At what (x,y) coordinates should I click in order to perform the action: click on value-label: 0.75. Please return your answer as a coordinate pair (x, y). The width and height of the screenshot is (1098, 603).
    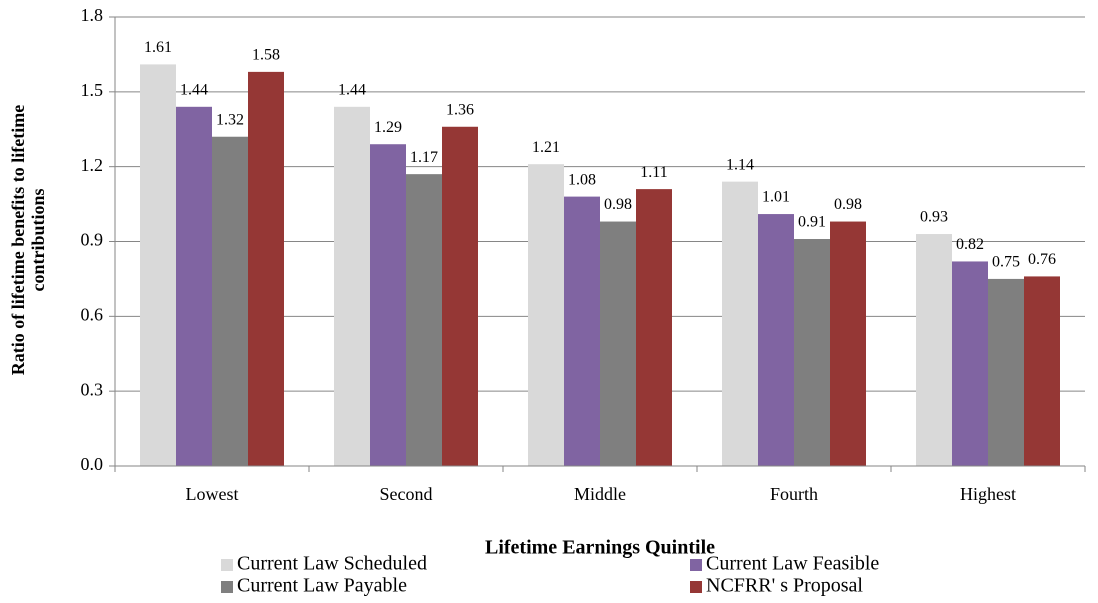
    Looking at the image, I should click on (1006, 262).